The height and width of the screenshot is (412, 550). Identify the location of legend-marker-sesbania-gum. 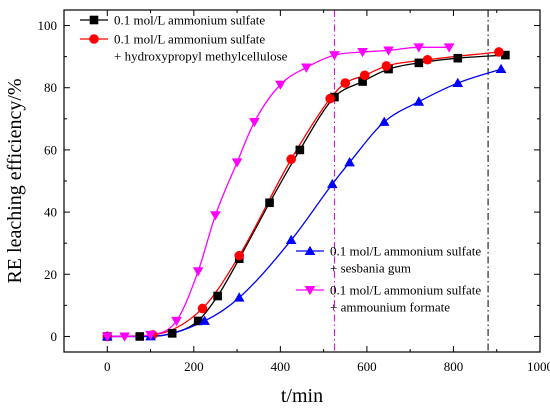
(310, 250).